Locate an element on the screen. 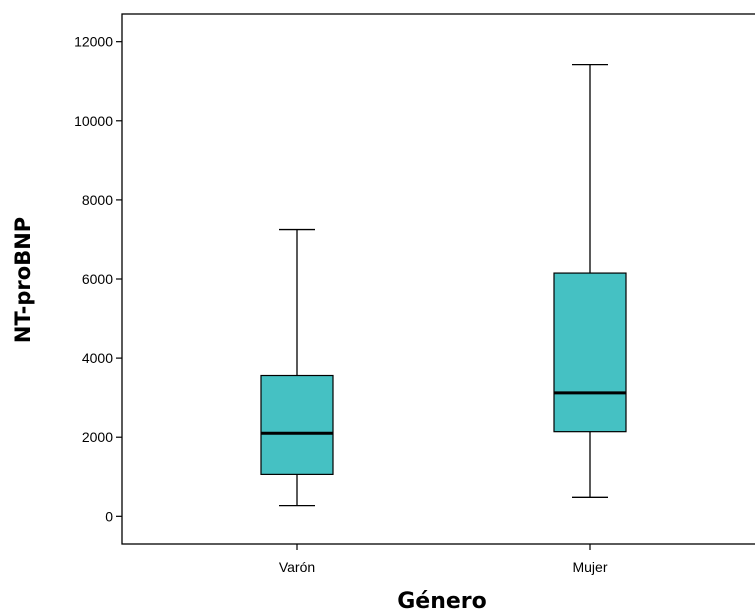  y-axis: 0 2000 4000 6000 8000 10000 12000 is located at coordinates (98, 279).